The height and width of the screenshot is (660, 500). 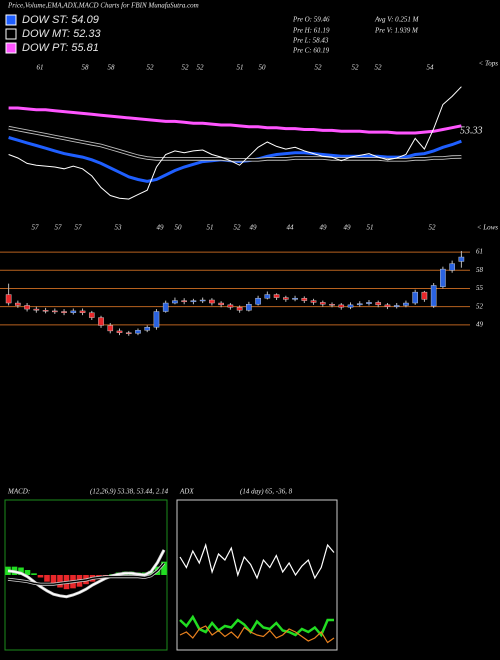 I want to click on legend-label: DOW ST: 54.09, so click(x=60, y=20).